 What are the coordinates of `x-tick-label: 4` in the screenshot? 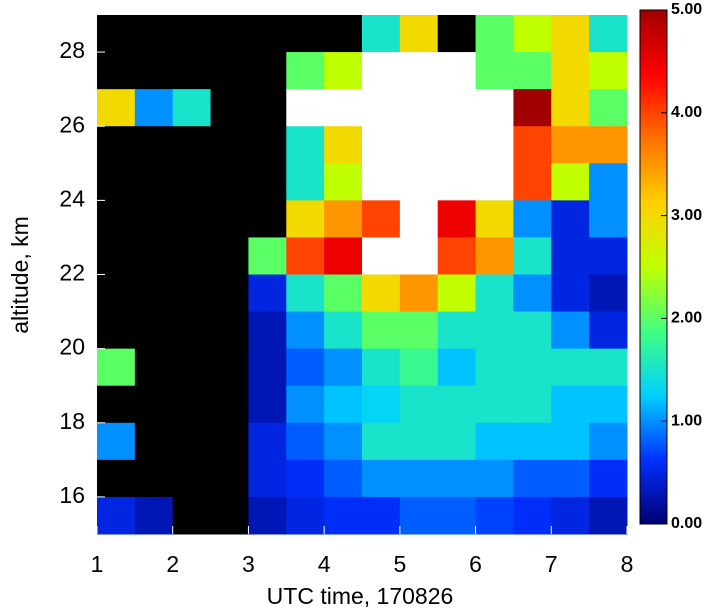 It's located at (324, 564).